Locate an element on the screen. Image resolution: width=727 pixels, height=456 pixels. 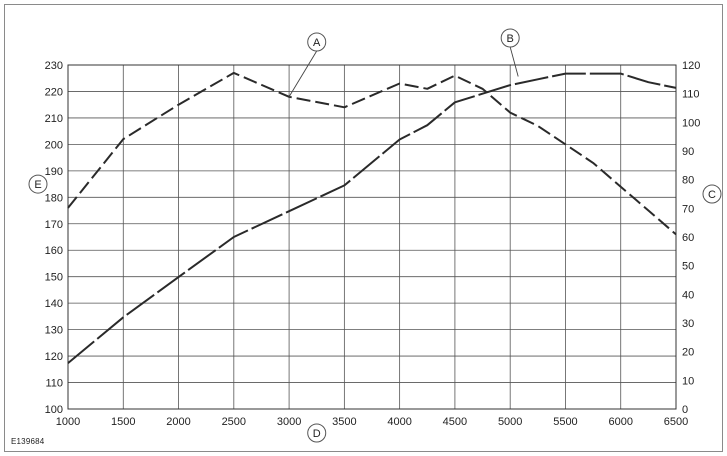
x-tick-label: 2000 is located at coordinates (178, 422).